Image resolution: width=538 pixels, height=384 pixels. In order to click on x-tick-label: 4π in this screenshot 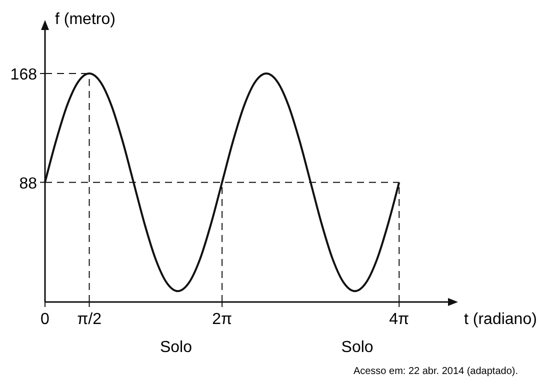, I will do `click(399, 319)`.